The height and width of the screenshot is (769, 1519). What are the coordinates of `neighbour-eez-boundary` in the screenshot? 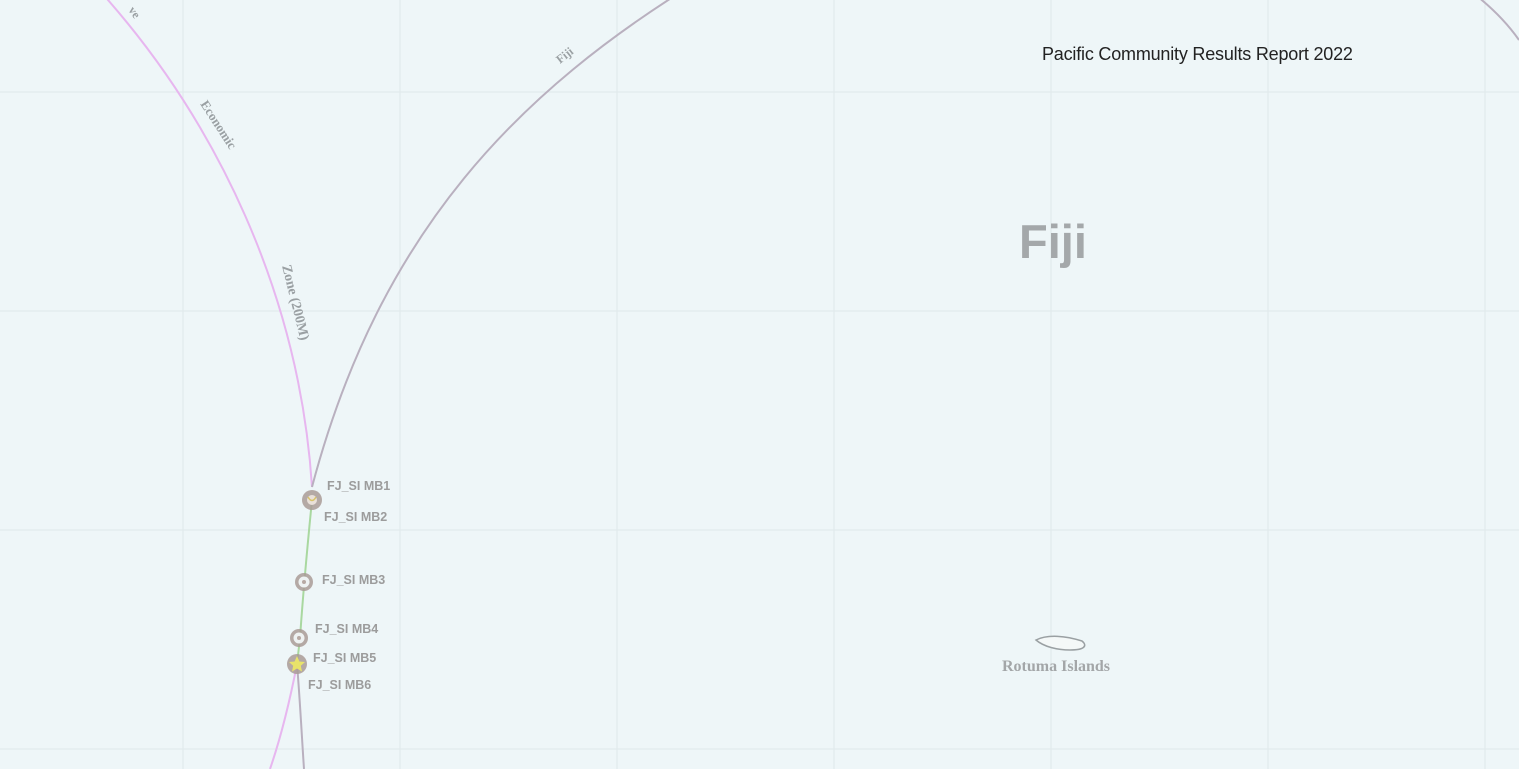 It's located at (209, 244).